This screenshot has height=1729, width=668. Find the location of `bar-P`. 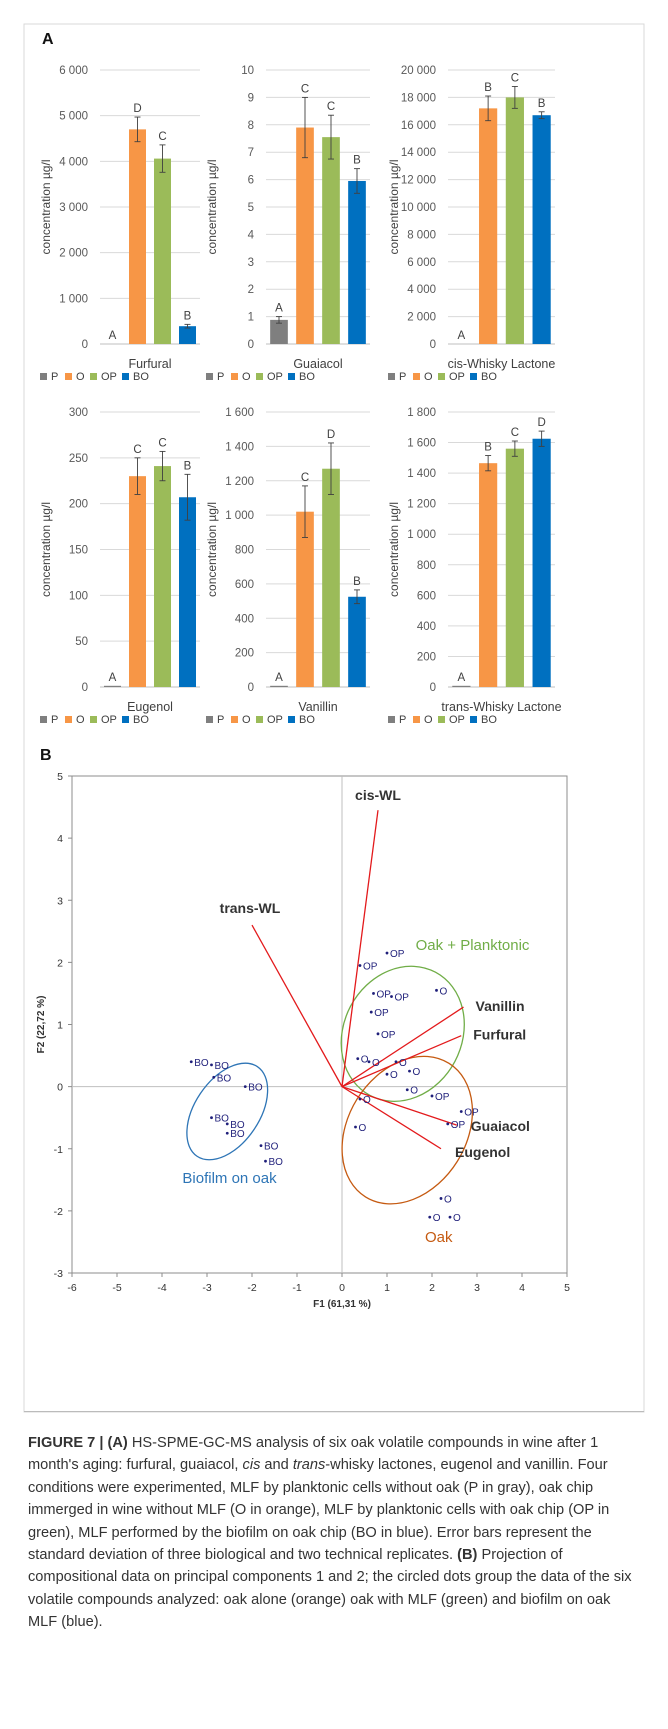

bar-P is located at coordinates (112, 686).